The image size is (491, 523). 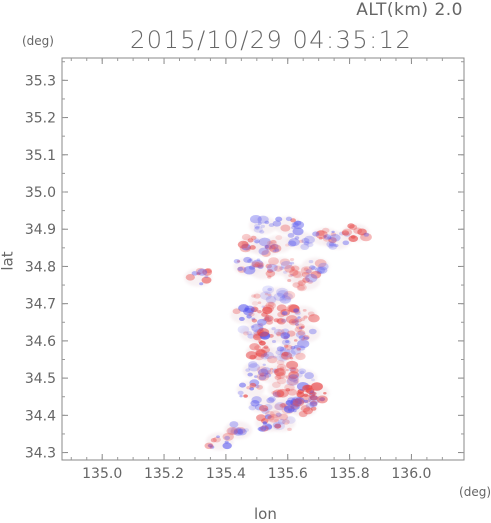 I want to click on y-unit-label: (deg), so click(x=38, y=41).